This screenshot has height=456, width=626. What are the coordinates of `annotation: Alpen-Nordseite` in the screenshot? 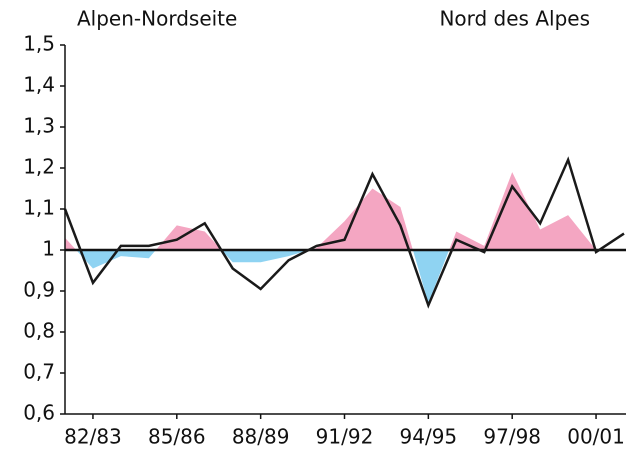 It's located at (157, 19).